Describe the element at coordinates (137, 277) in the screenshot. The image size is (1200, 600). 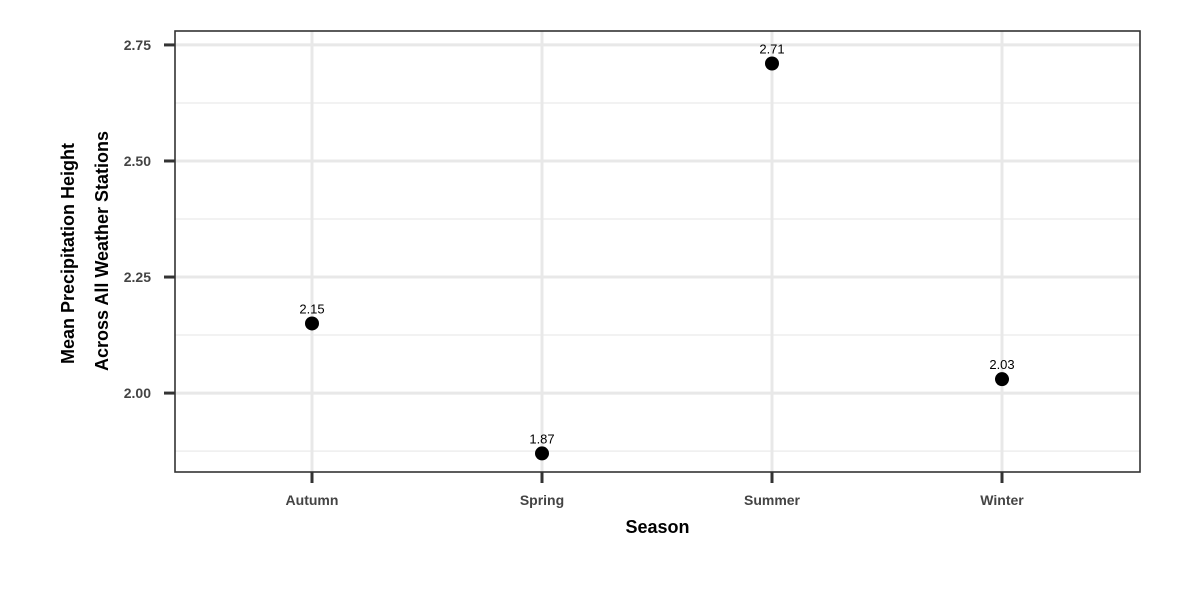
I see `y-tick-label-2: 2.25` at that location.